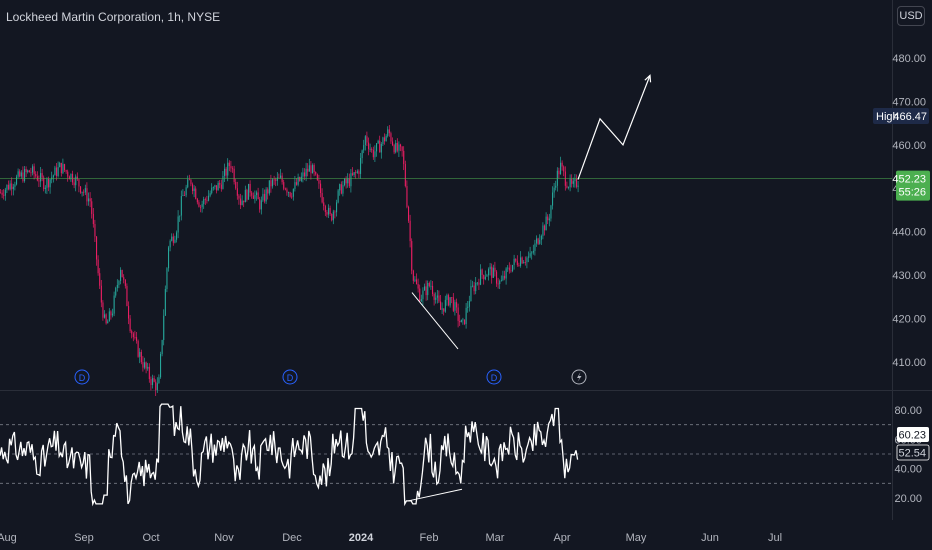 This screenshot has height=550, width=932. I want to click on rsi-divergence-line, so click(435, 495).